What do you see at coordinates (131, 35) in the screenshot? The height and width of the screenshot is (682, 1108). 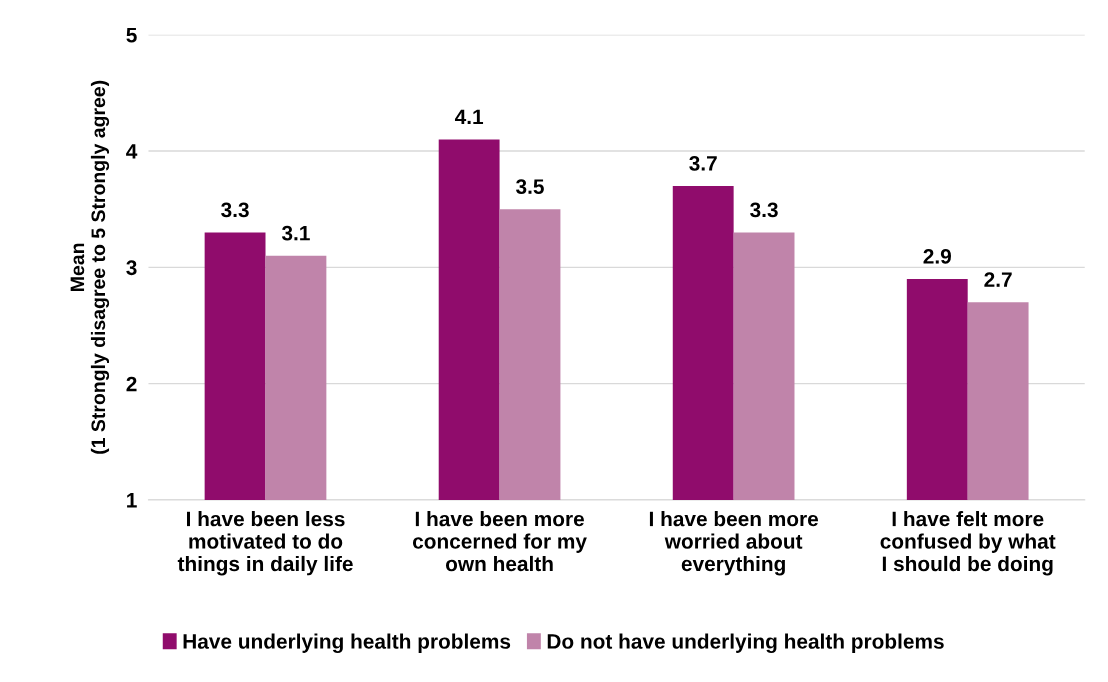 I see `y-tick-label: 5` at bounding box center [131, 35].